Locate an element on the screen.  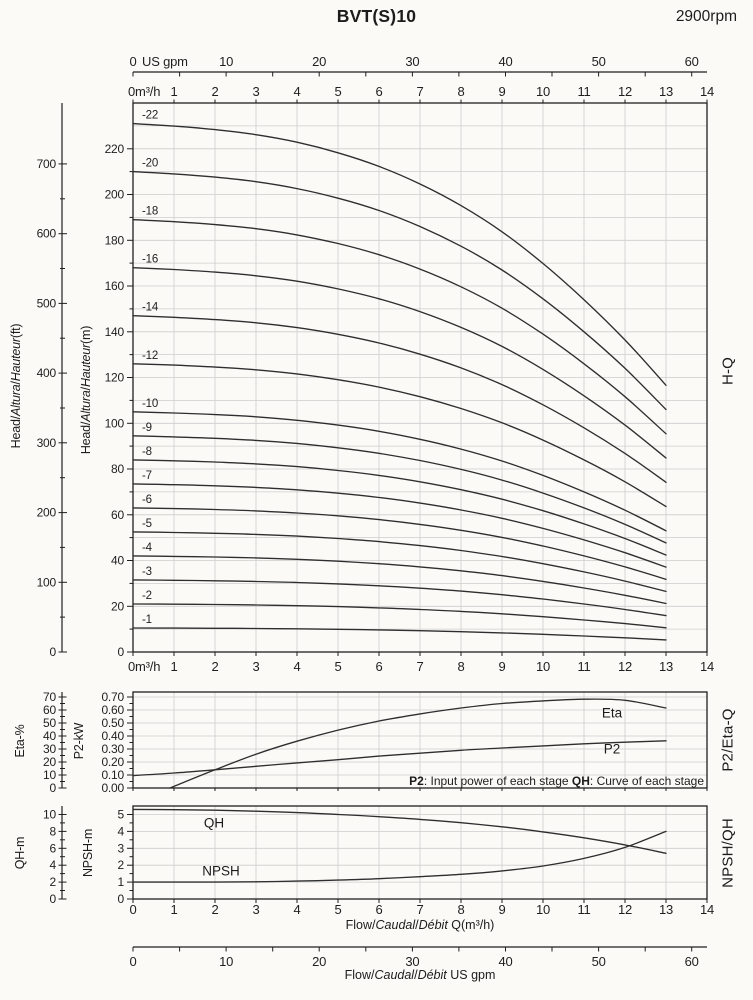
m-axis-tick-label: 40 is located at coordinates (117, 561).